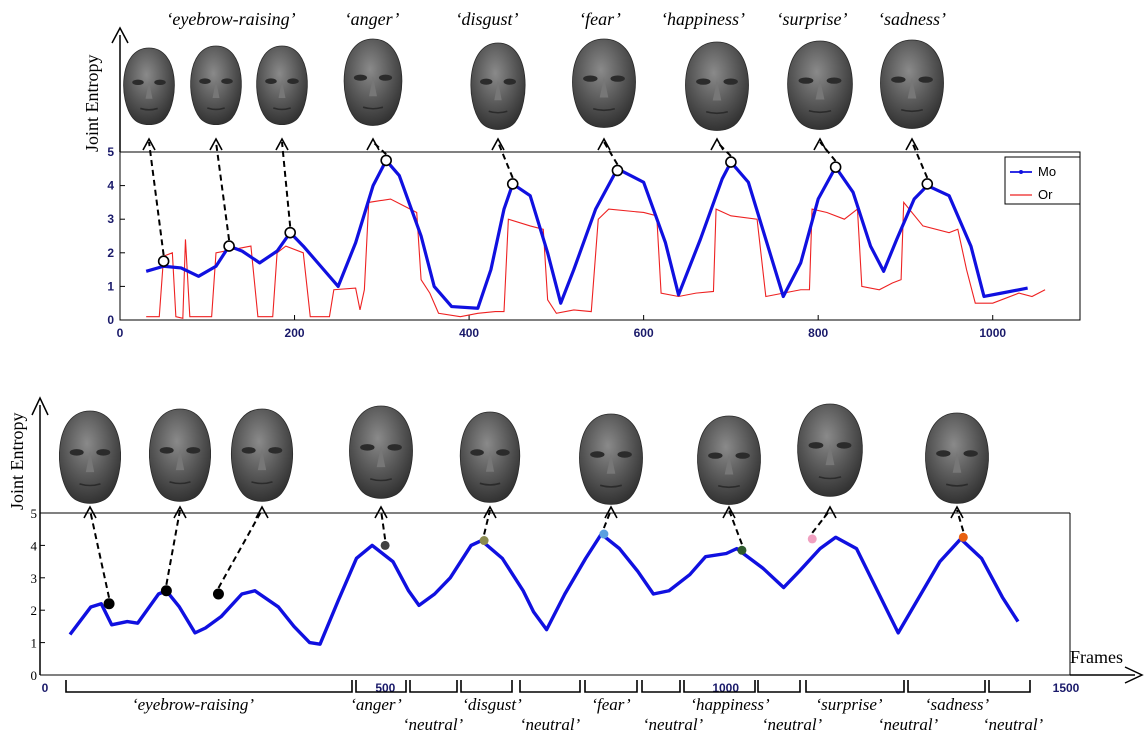  Describe the element at coordinates (908, 724) in the screenshot. I see `seg-neutral-5: ‘neutral’` at that location.